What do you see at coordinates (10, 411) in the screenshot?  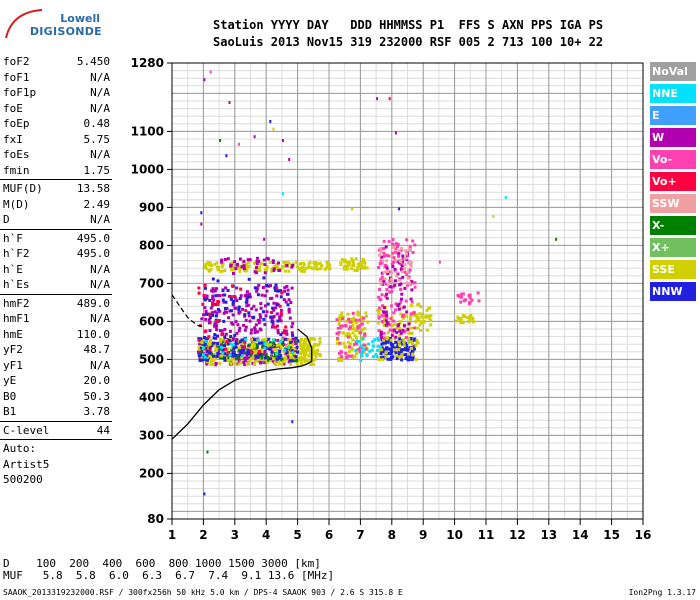 I see `param-label: B1` at bounding box center [10, 411].